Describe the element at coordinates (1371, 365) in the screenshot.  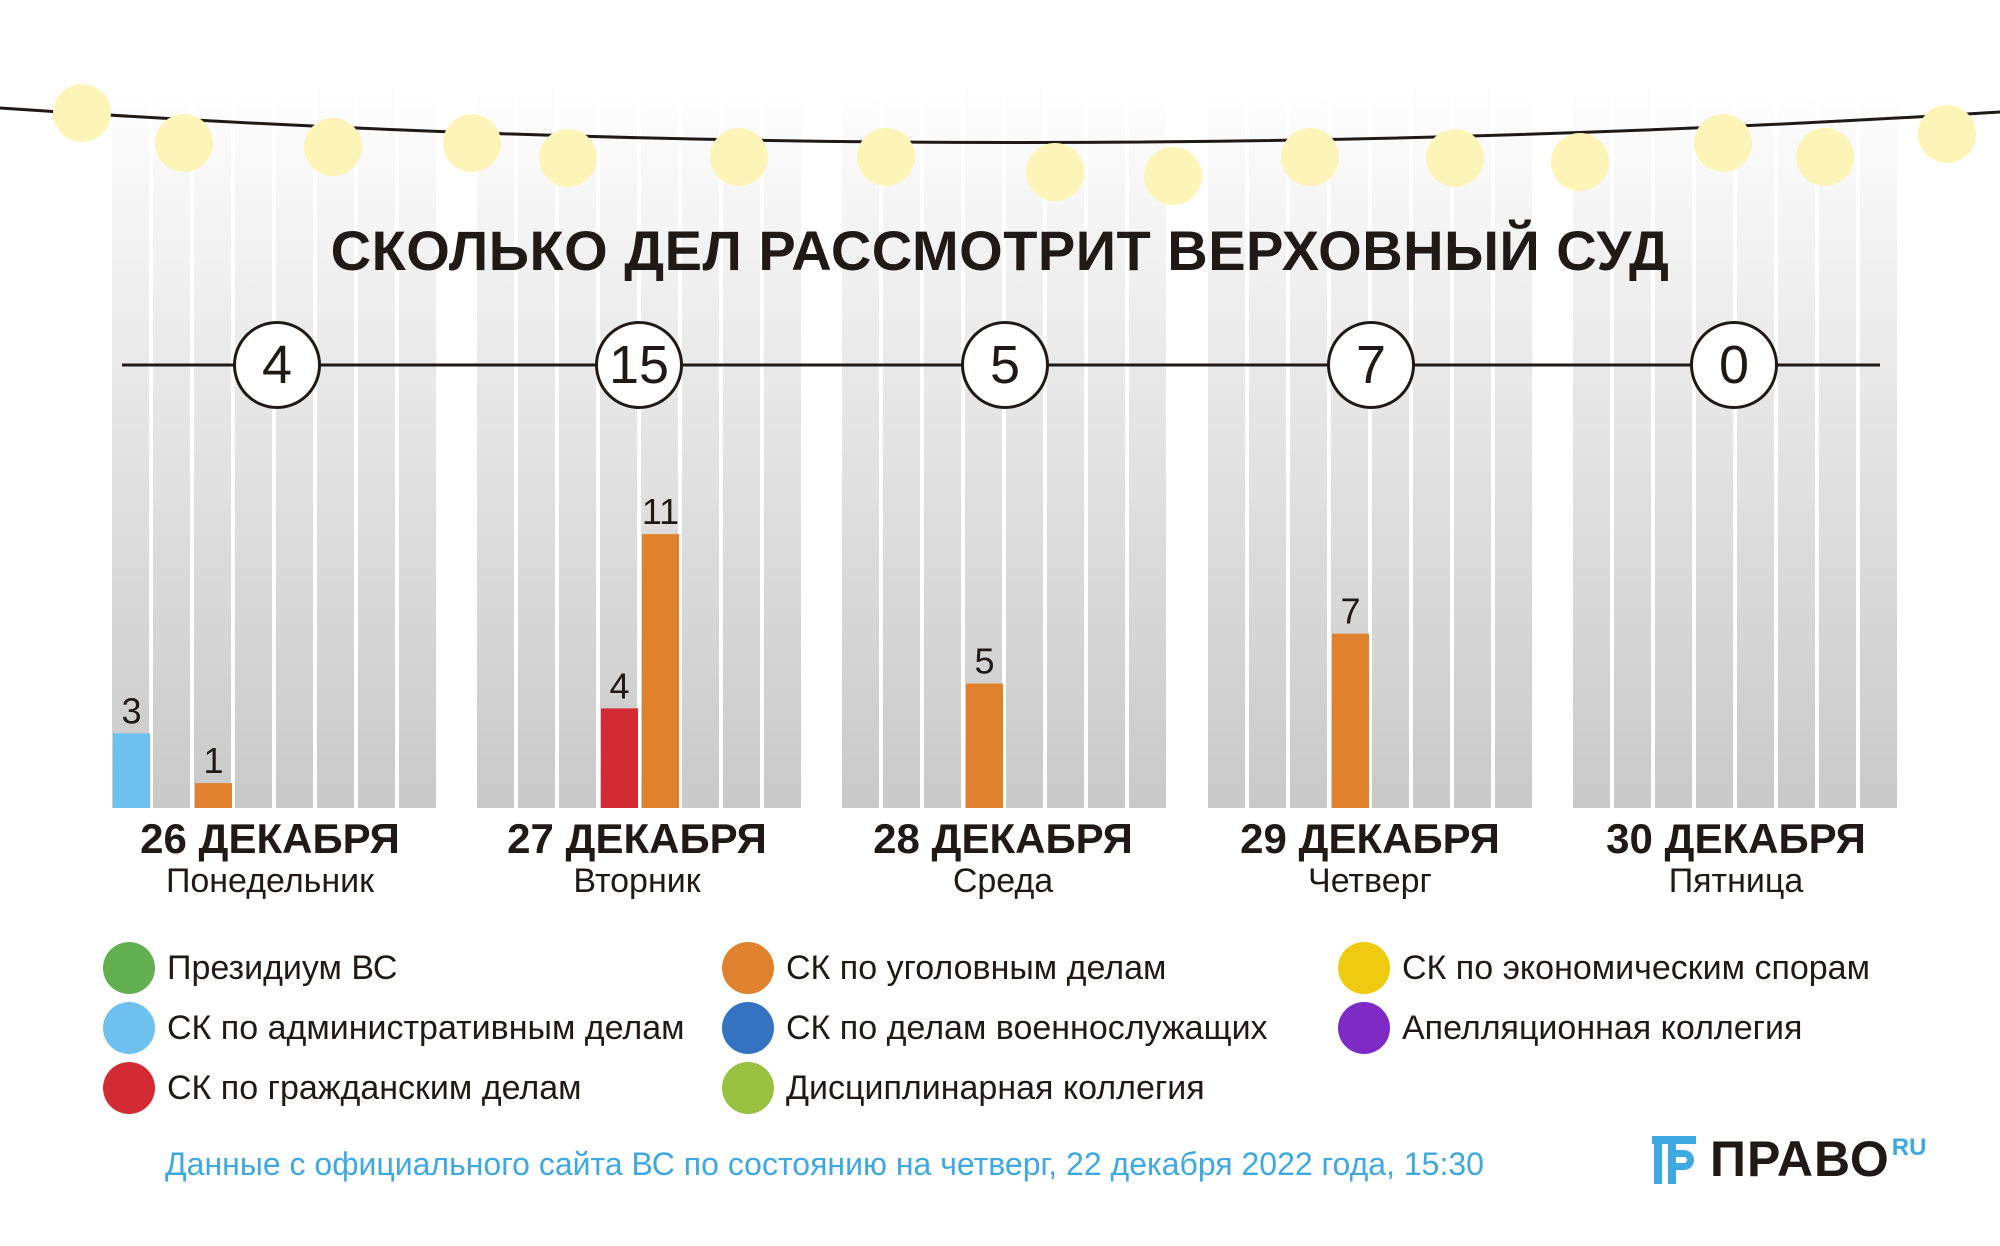
I see `day-total-circle: 7` at that location.